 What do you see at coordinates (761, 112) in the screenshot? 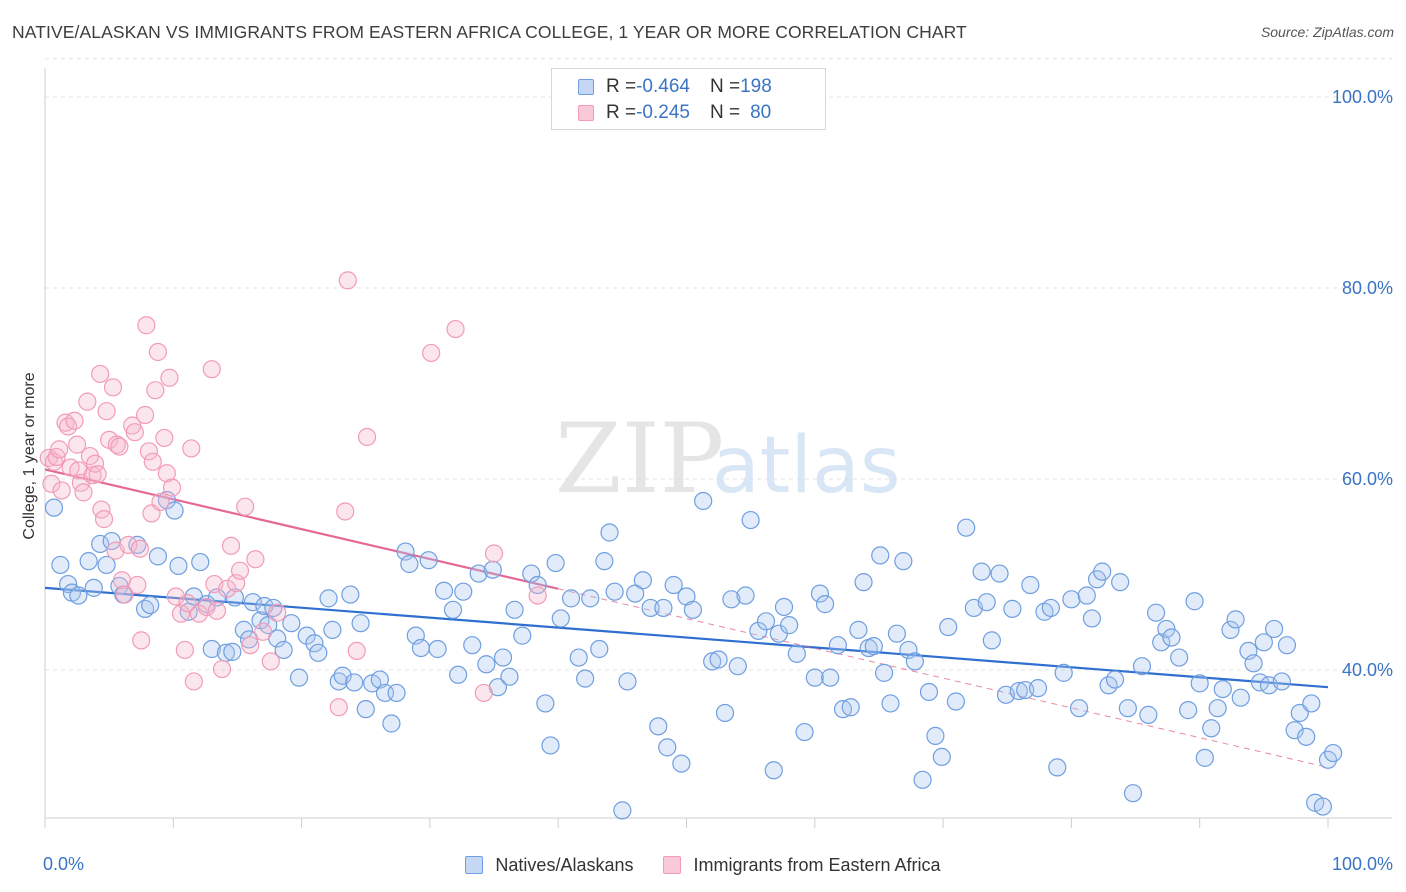
I see `legend-n-value: 80` at bounding box center [761, 112].